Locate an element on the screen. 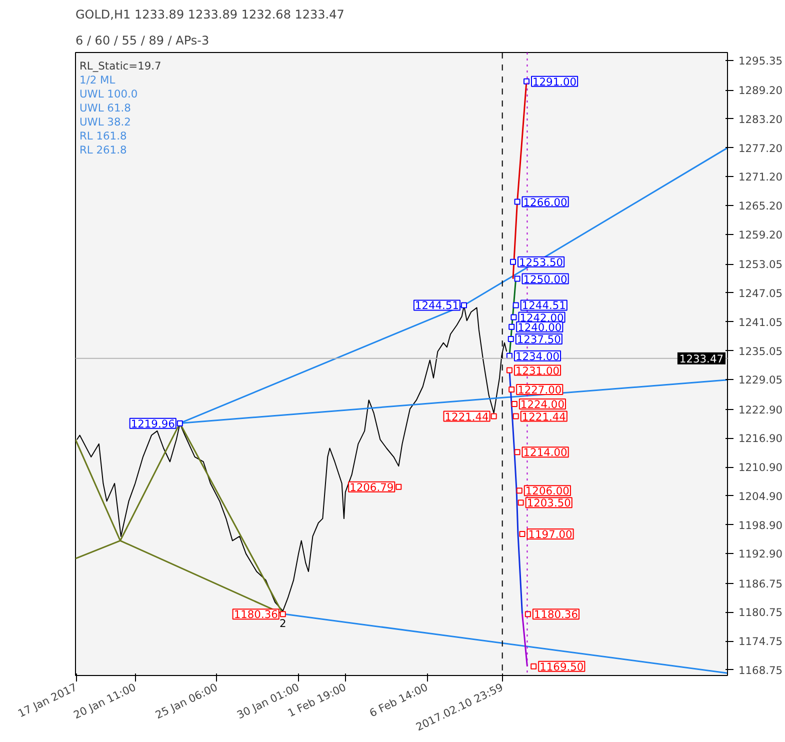 The width and height of the screenshot is (785, 742). data-label: 1291.00 is located at coordinates (554, 81).